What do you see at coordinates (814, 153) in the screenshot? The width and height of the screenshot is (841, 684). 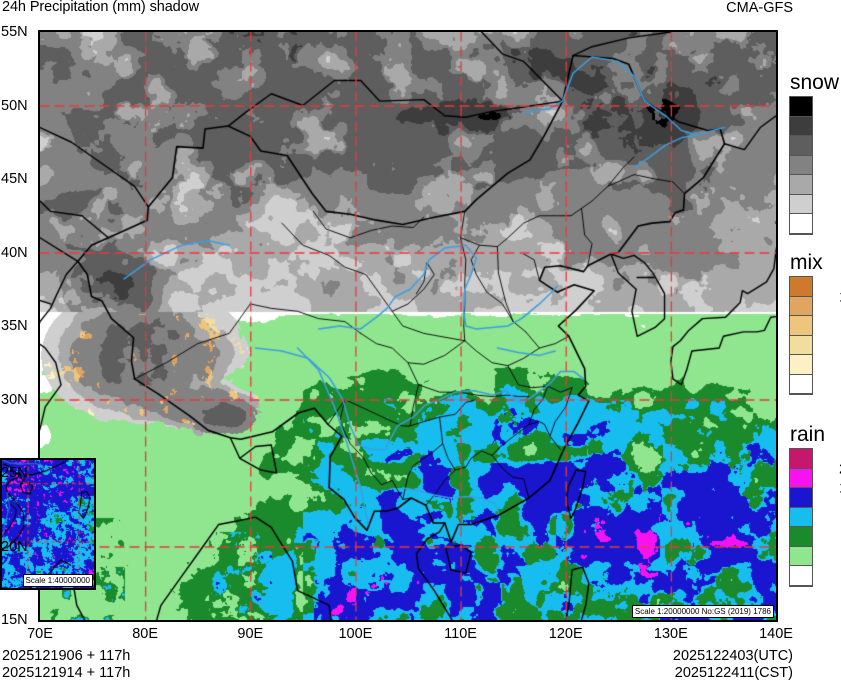 I see `legend-snow: snow30201052.50.1` at bounding box center [814, 153].